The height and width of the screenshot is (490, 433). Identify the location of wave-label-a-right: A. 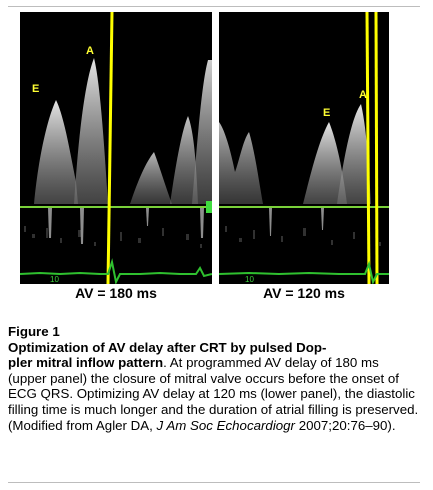
(363, 95).